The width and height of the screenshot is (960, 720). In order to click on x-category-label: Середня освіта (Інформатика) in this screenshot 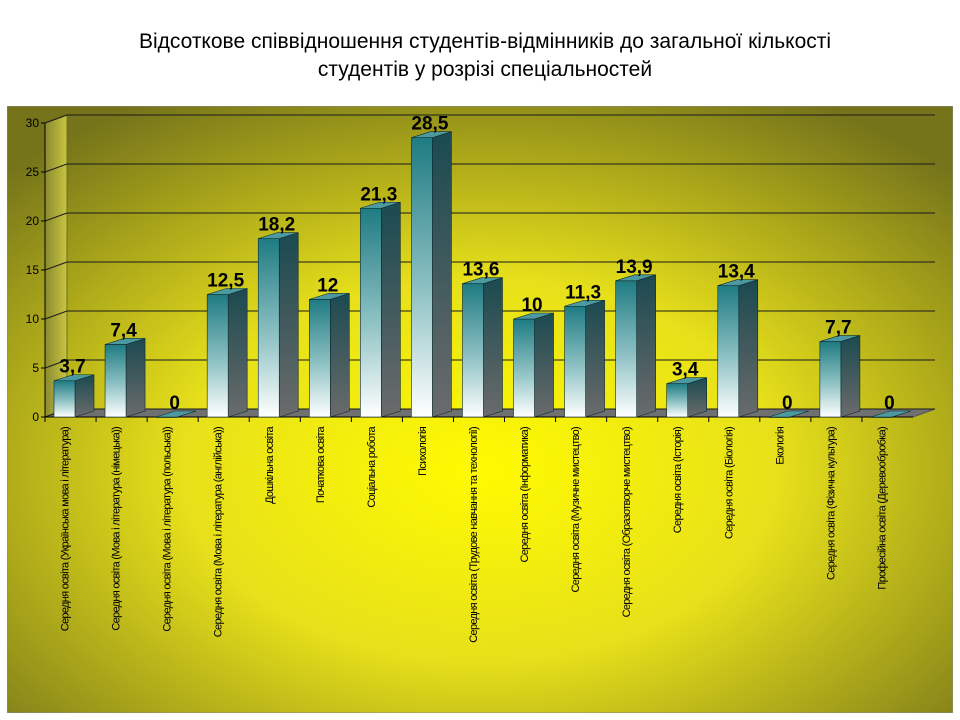, I will do `click(525, 495)`.